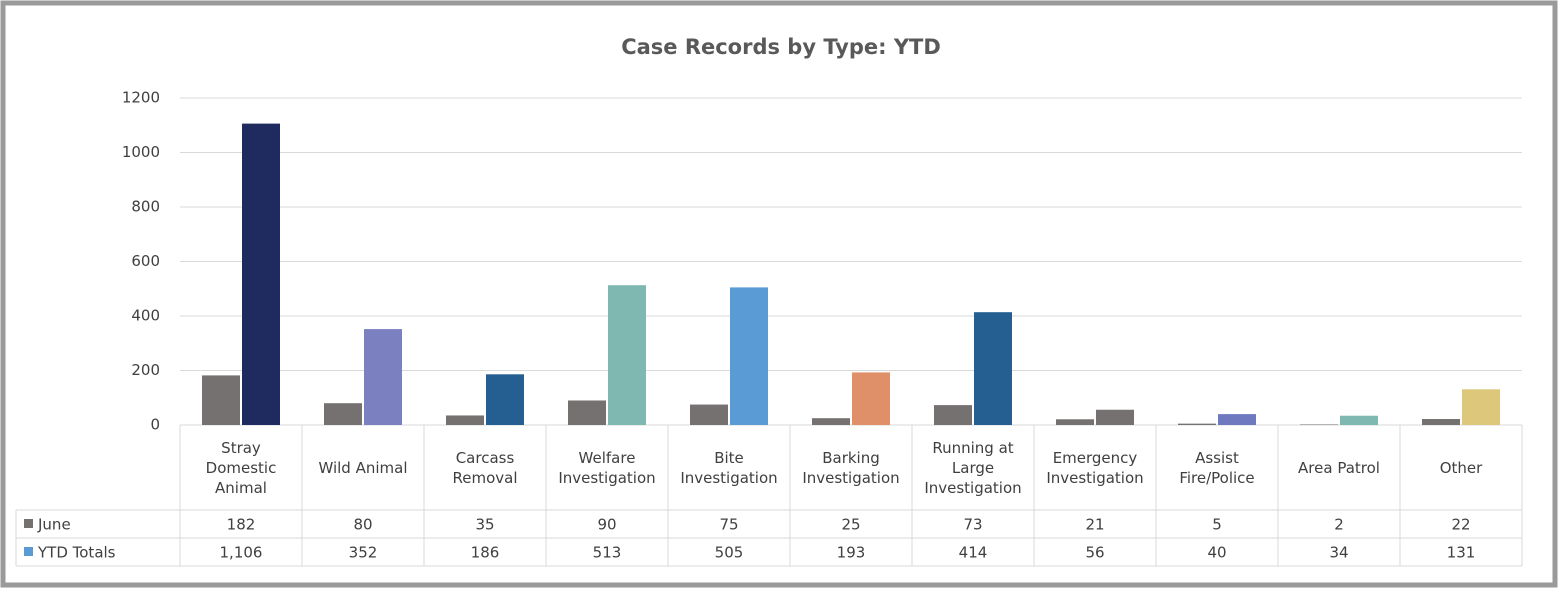 This screenshot has height=596, width=1562. What do you see at coordinates (54, 525) in the screenshot?
I see `legend-label: June` at bounding box center [54, 525].